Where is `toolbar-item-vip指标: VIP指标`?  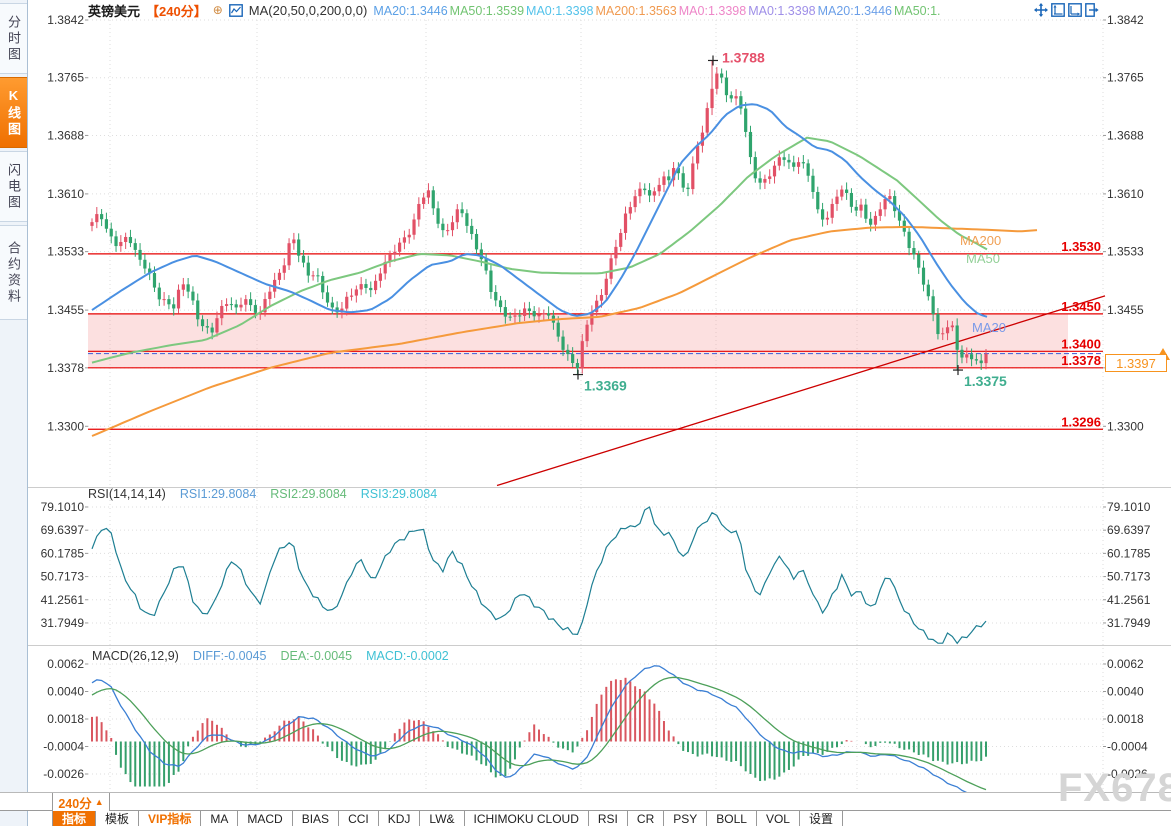 toolbar-item-vip指标: VIP指标 is located at coordinates (170, 818).